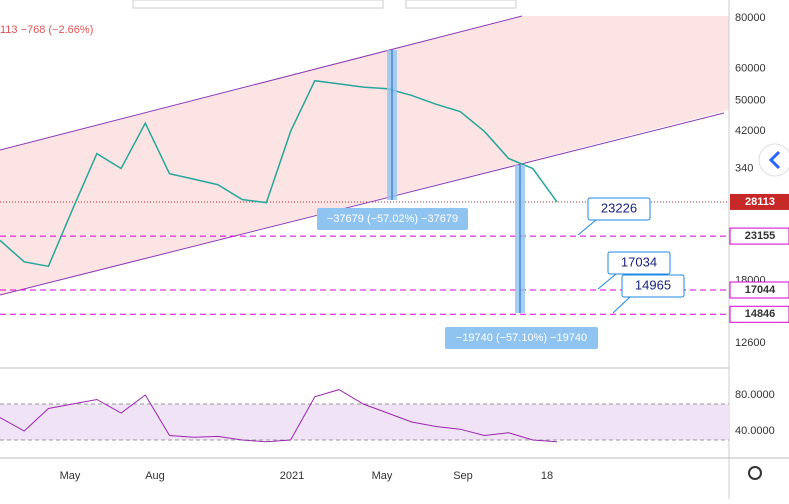 The width and height of the screenshot is (789, 504). I want to click on rsi-line, so click(279, 416).